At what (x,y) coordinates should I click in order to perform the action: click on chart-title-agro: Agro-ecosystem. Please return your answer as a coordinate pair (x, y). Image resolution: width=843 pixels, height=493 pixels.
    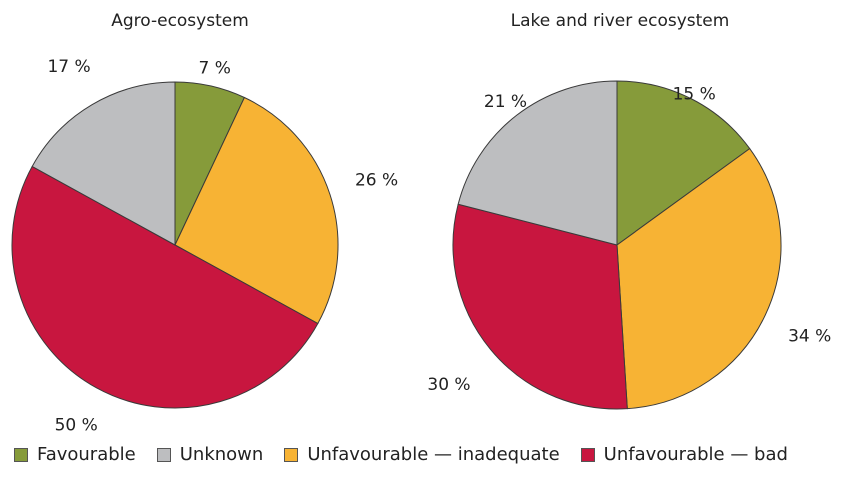
    Looking at the image, I should click on (180, 21).